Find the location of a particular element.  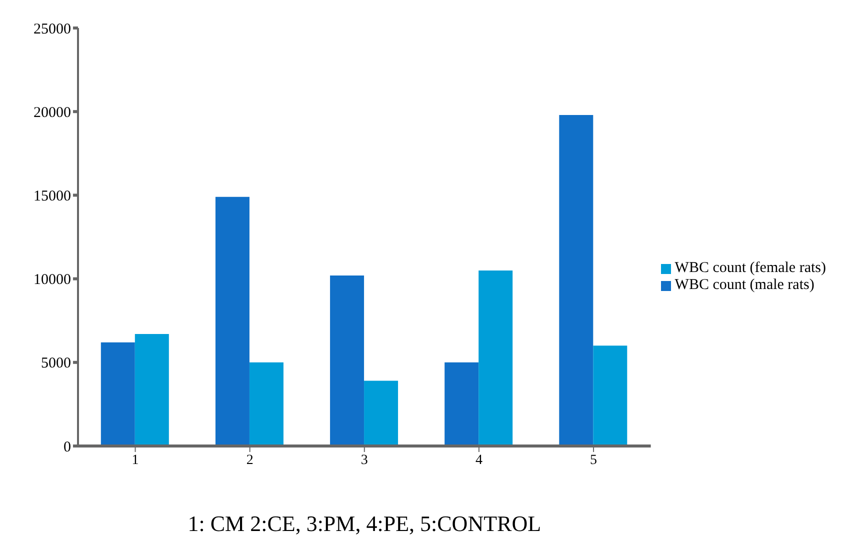

x-tick-label: 4 is located at coordinates (478, 460).